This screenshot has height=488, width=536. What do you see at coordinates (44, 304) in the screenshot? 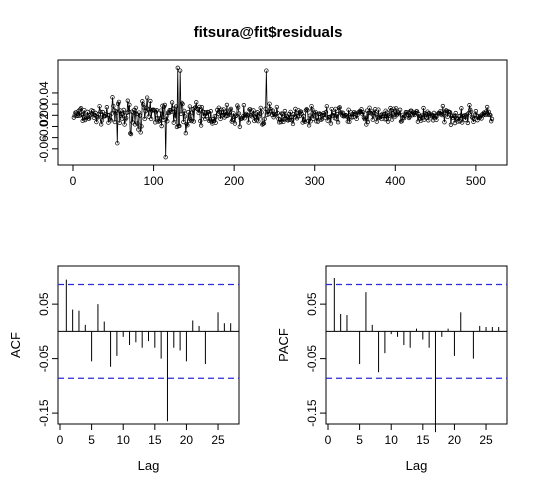
I see `y-tick-label: 0.05` at bounding box center [44, 304].